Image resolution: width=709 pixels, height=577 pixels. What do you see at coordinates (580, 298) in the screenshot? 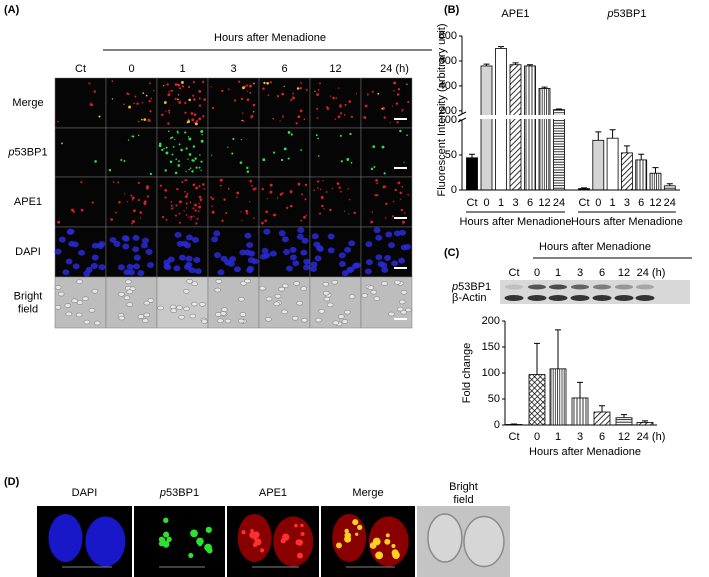
I see `band` at bounding box center [580, 298].